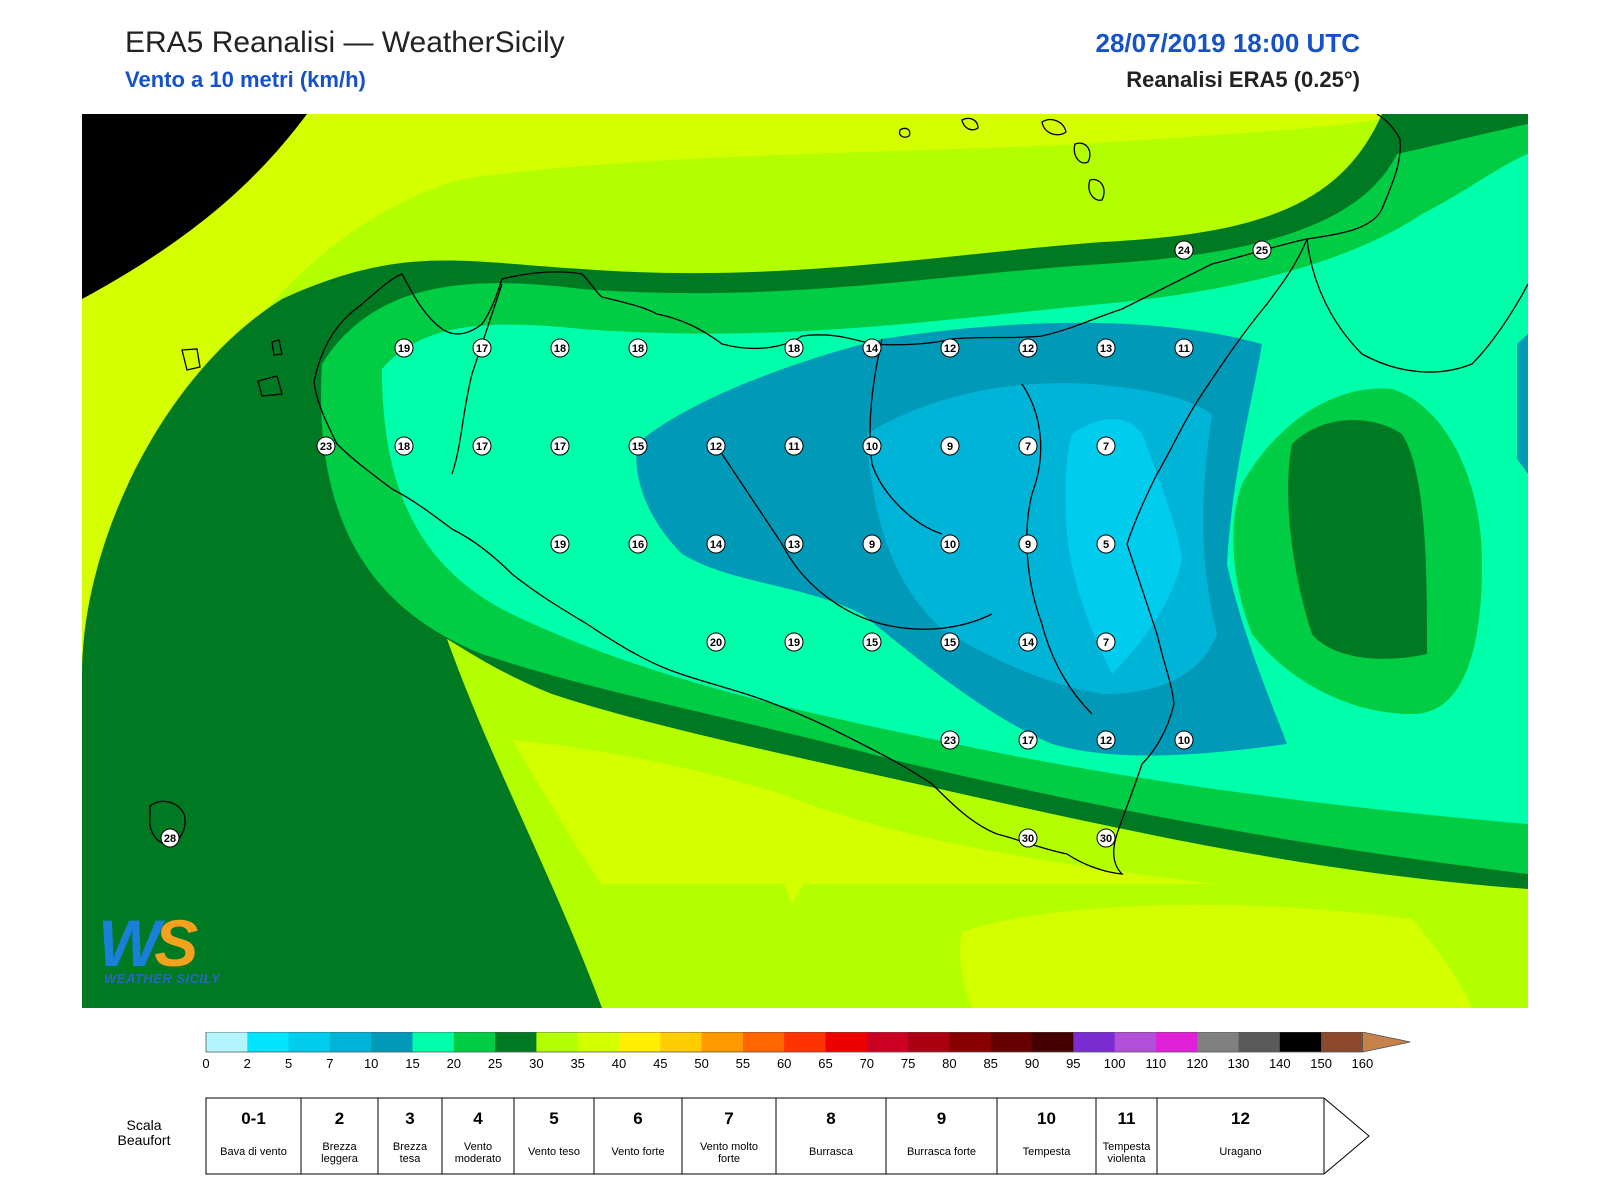 The width and height of the screenshot is (1600, 1200). Describe the element at coordinates (825, 1063) in the screenshot. I see `colorbar-tick-label: 65` at that location.